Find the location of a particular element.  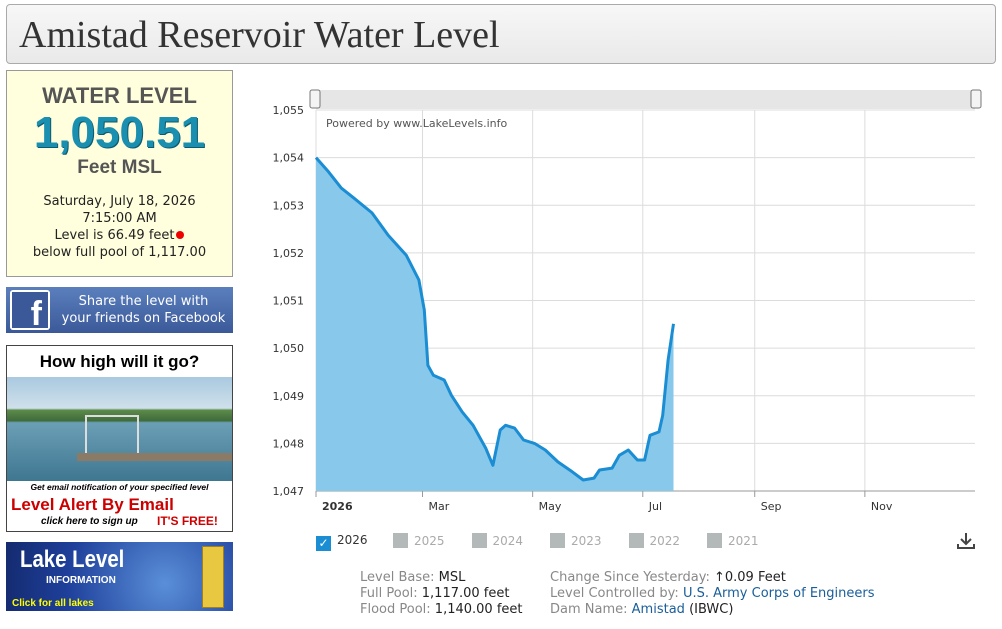

info-label: Dam Name: is located at coordinates (589, 609).